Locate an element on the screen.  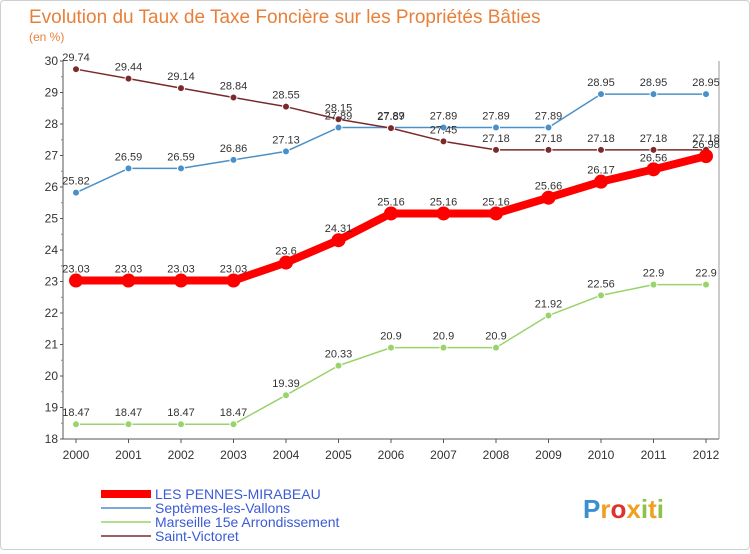
x-tick-label: 2002 is located at coordinates (181, 455).